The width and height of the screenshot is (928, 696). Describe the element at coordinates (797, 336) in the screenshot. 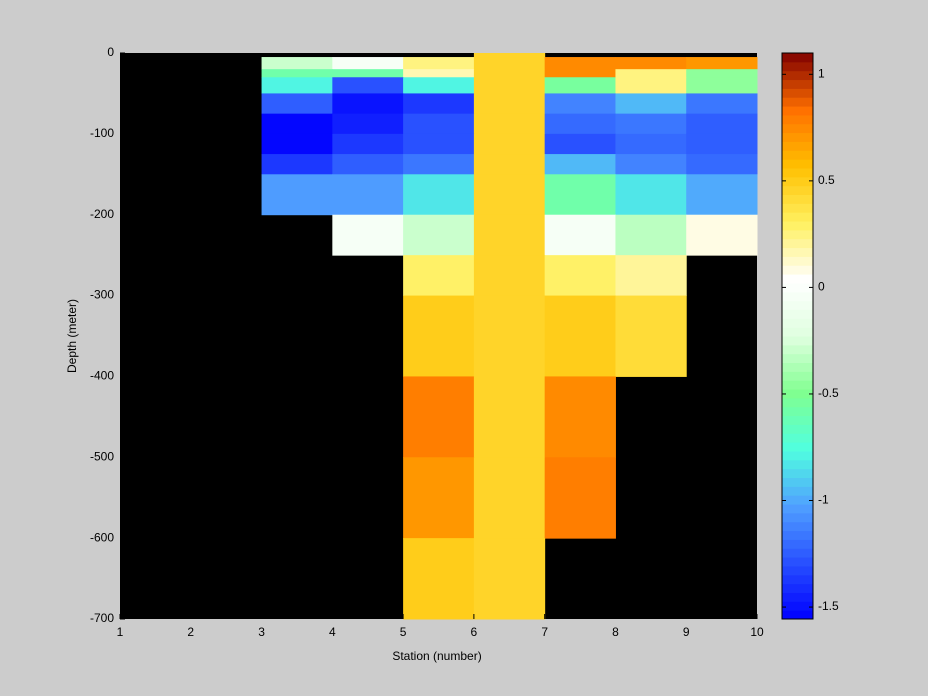

I see `colorbar-frame` at that location.